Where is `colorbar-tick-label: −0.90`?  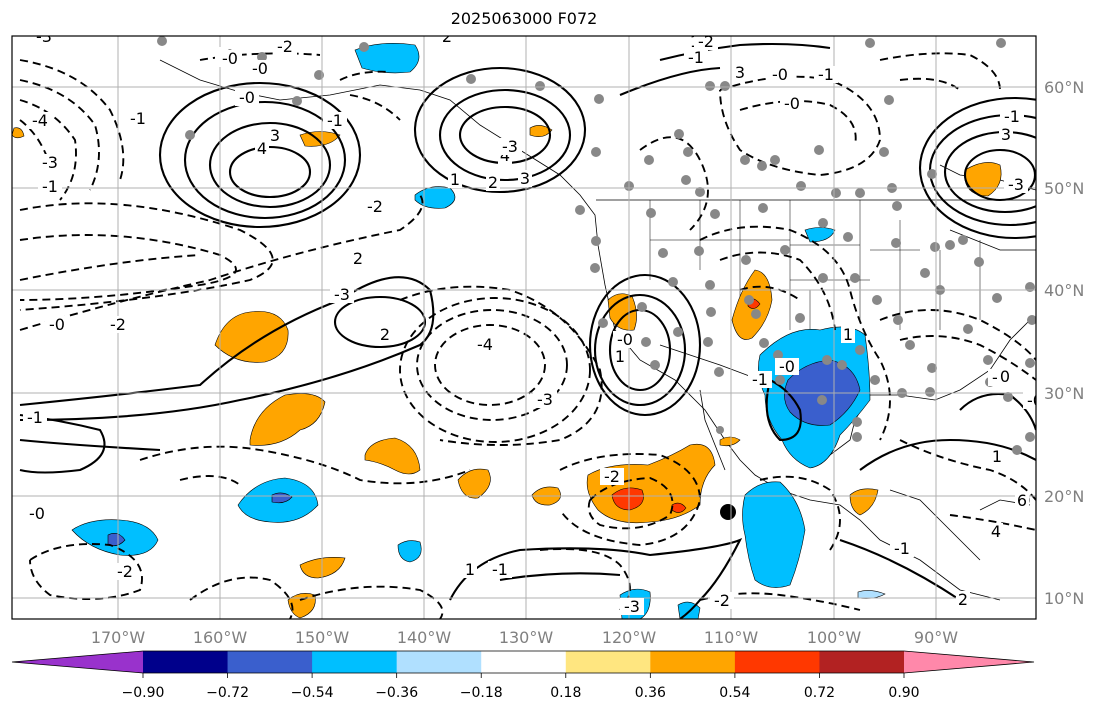 colorbar-tick-label: −0.90 is located at coordinates (143, 693).